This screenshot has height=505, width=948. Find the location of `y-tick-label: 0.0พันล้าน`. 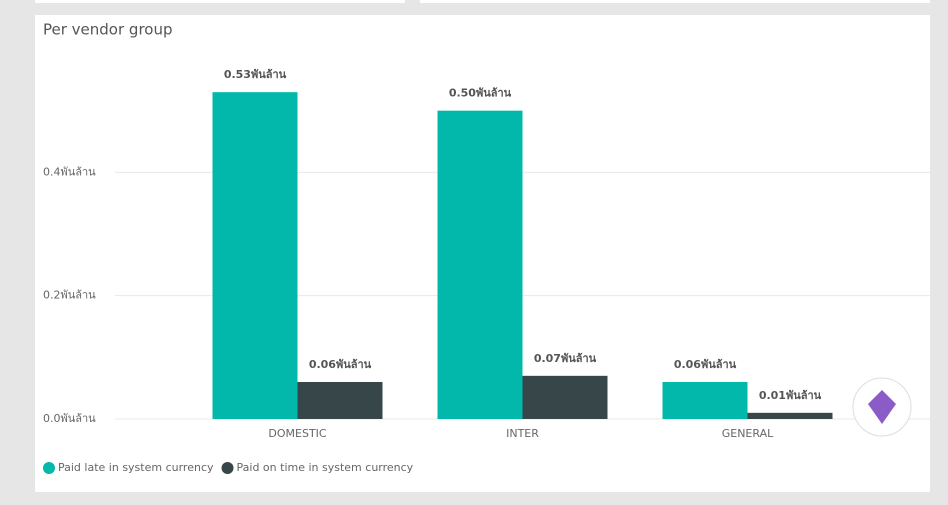

y-tick-label: 0.0พันล้าน is located at coordinates (69, 418).